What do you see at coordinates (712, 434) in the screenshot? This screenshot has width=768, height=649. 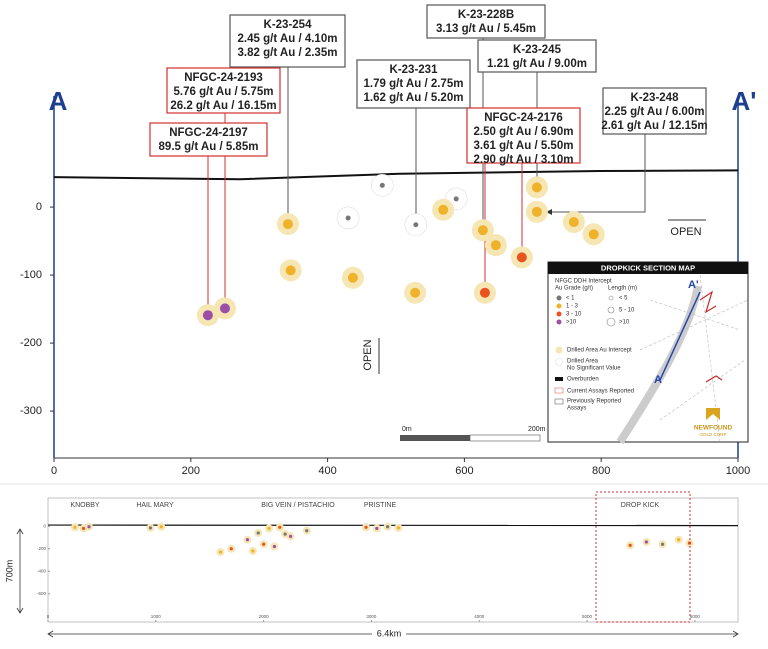 I see `logo-text: GOLD CORP` at bounding box center [712, 434].